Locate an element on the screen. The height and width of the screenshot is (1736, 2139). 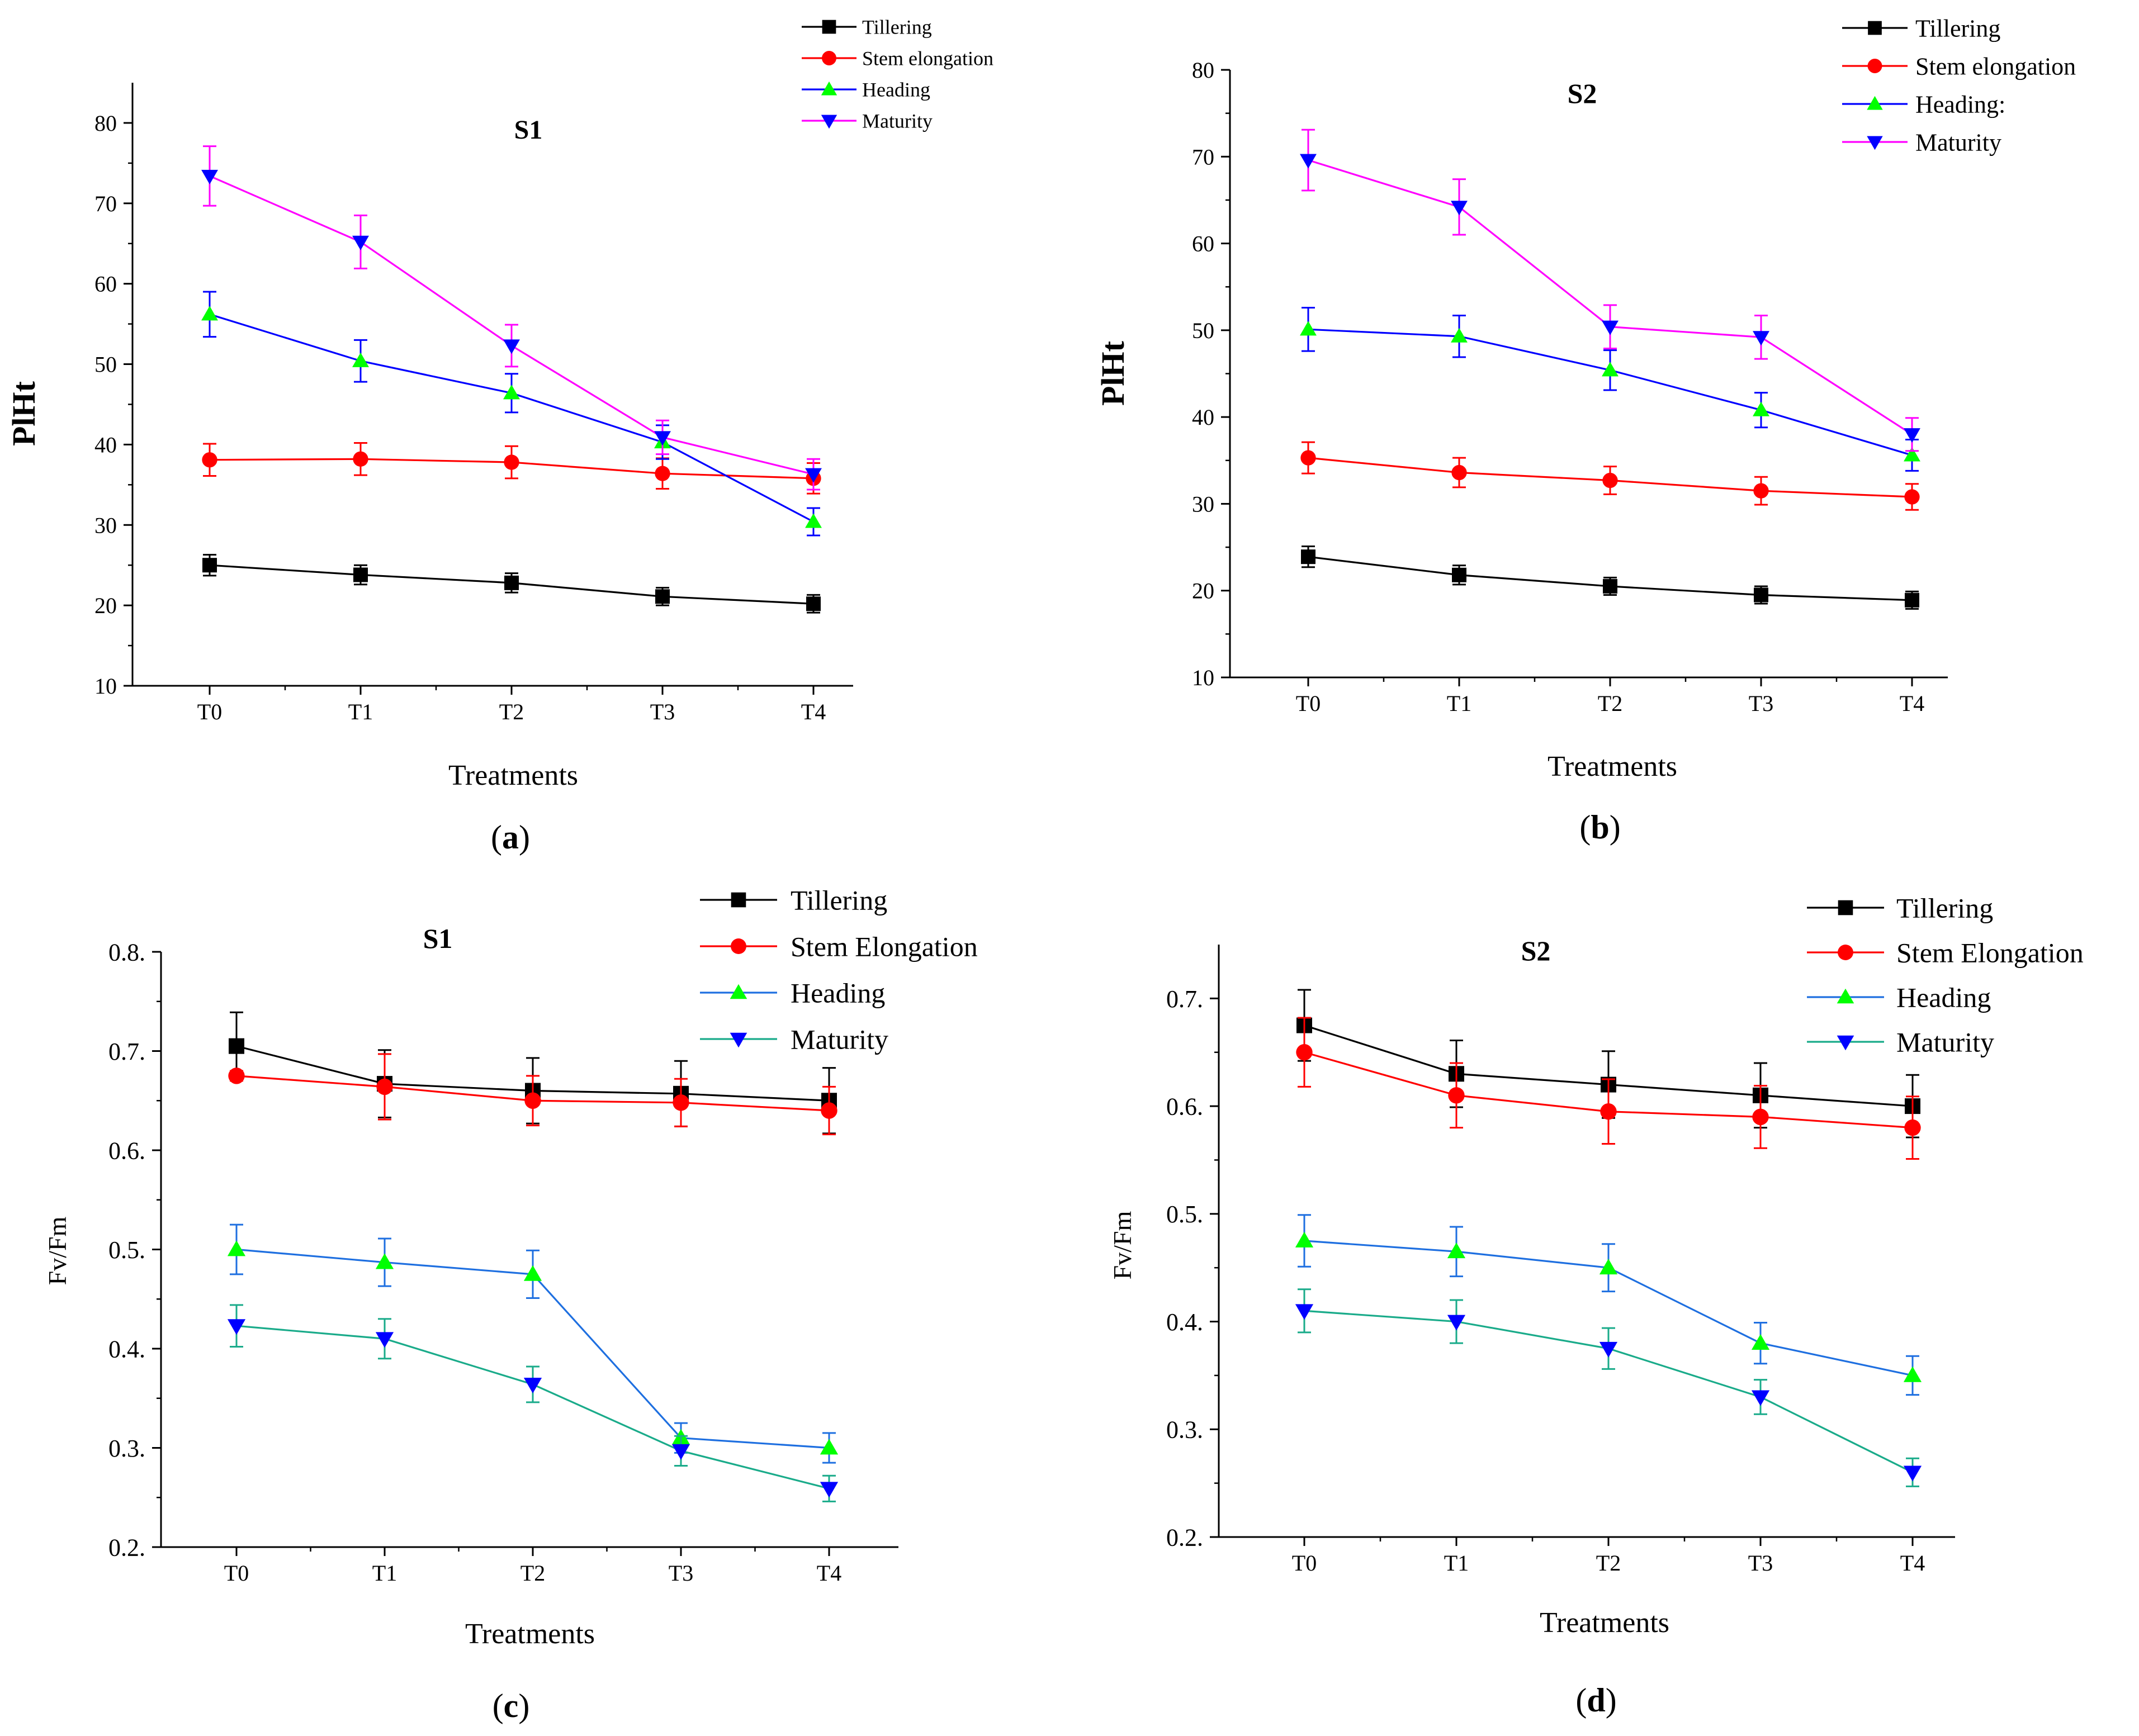
y-tick-label: 20 is located at coordinates (106, 605).